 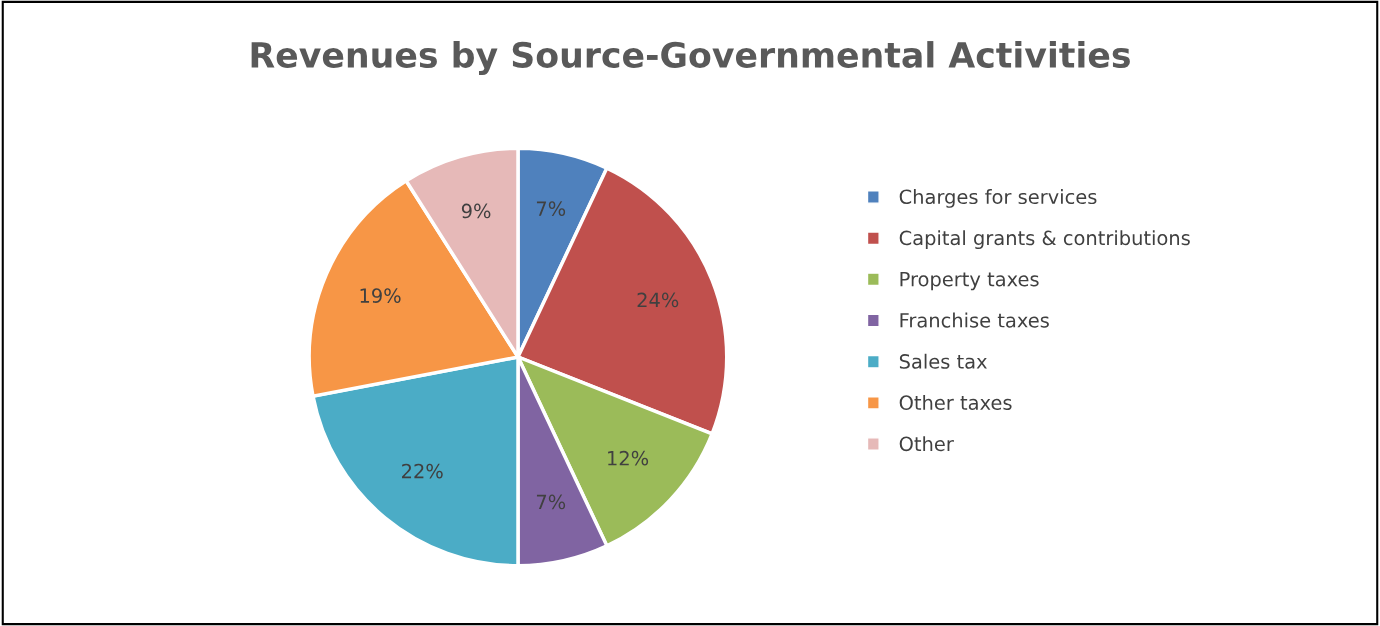 What do you see at coordinates (690, 58) in the screenshot?
I see `chart-title: Revenues by Source-Governmental Activities` at bounding box center [690, 58].